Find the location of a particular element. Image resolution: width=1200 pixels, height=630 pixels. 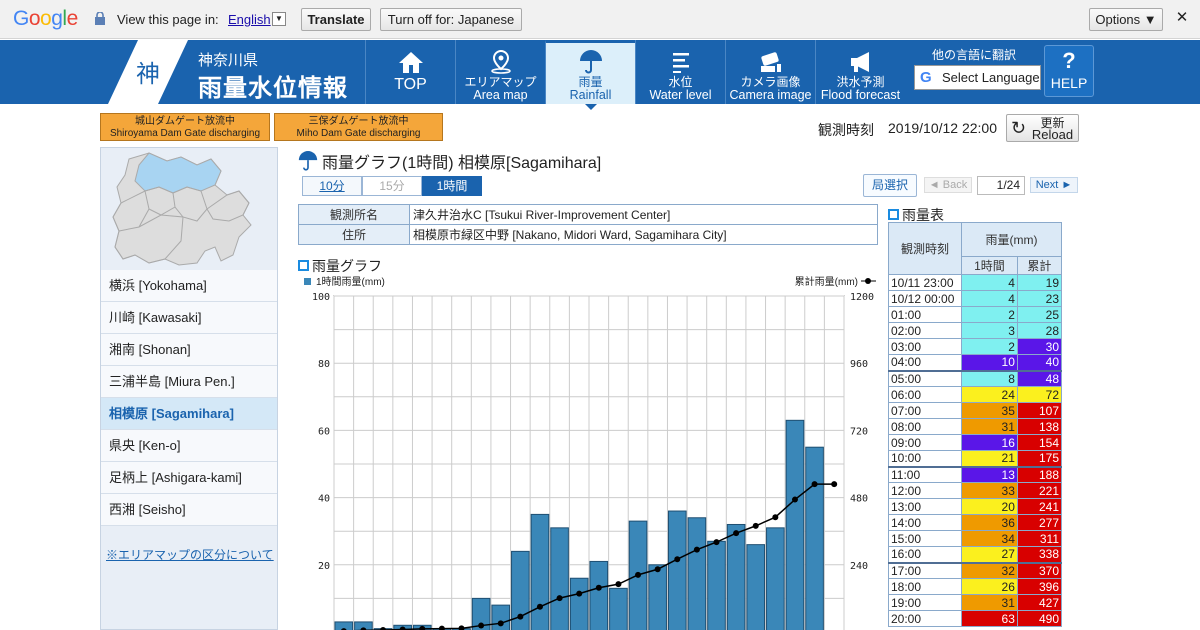

language-select: G Select Language is located at coordinates (977, 77).